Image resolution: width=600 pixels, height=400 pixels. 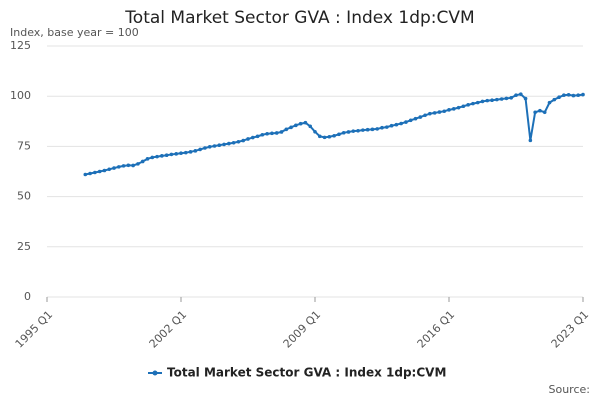 I want to click on y-tick-label: 100, so click(x=20, y=95).